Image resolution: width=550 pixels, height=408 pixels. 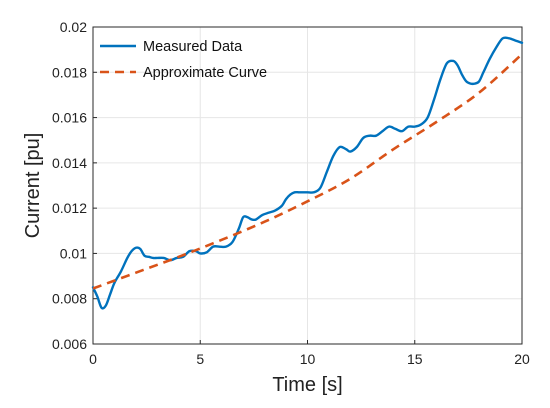 What do you see at coordinates (307, 385) in the screenshot?
I see `x-axis-label: Time [s]` at bounding box center [307, 385].